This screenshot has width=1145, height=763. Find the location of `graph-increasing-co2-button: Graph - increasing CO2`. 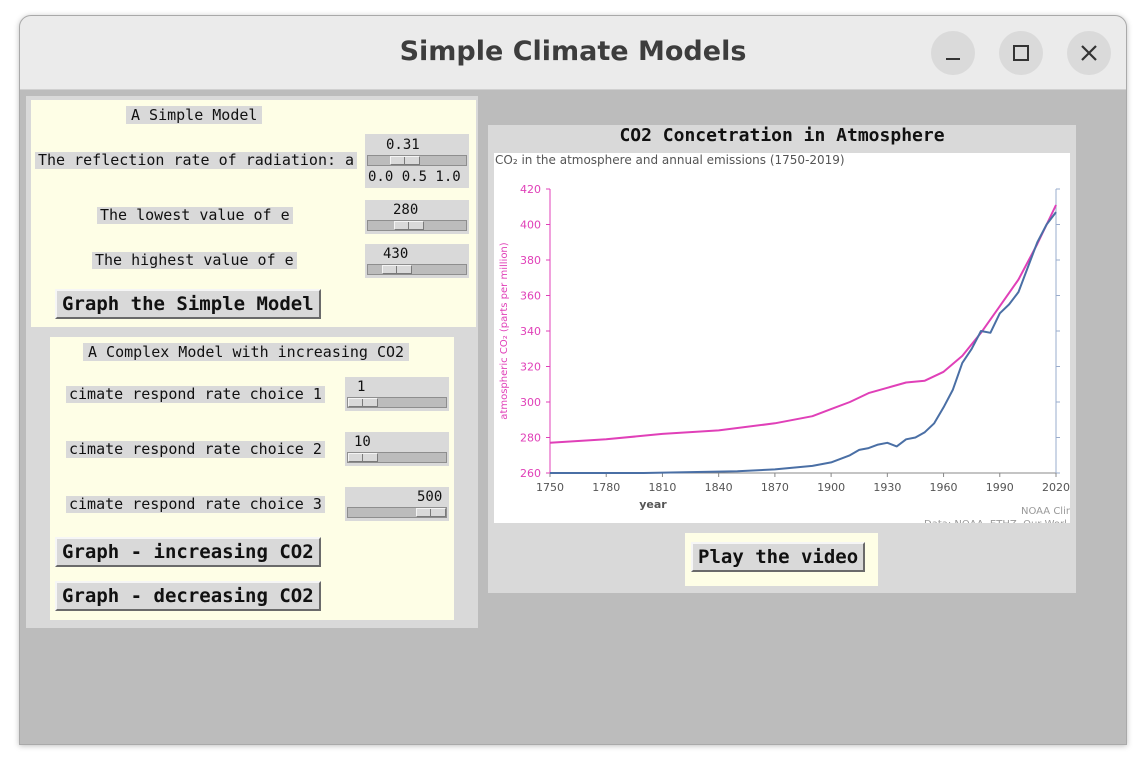

graph-increasing-co2-button: Graph - increasing CO2 is located at coordinates (188, 552).